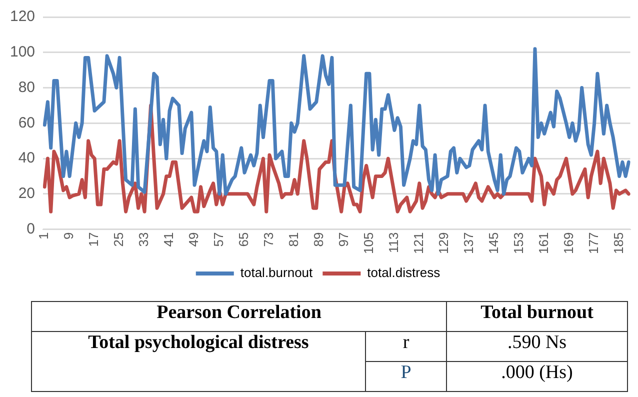 The width and height of the screenshot is (638, 397). What do you see at coordinates (23, 52) in the screenshot?
I see `y-tick-label: 100` at bounding box center [23, 52].